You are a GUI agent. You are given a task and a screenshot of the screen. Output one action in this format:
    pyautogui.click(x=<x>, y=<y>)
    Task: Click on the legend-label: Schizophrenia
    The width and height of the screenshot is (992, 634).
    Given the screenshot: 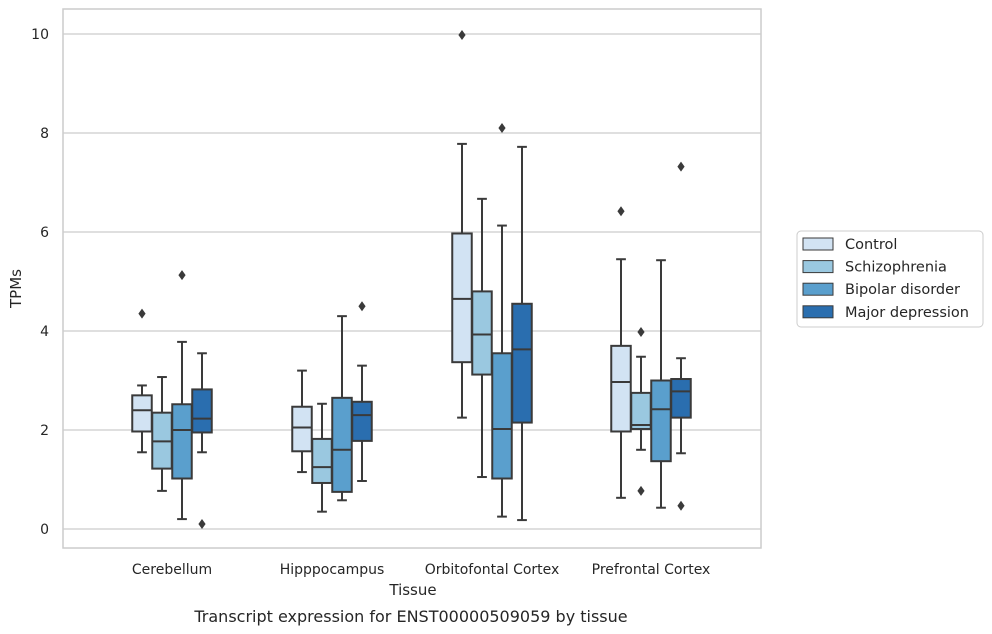 What is the action you would take?
    pyautogui.click(x=896, y=268)
    